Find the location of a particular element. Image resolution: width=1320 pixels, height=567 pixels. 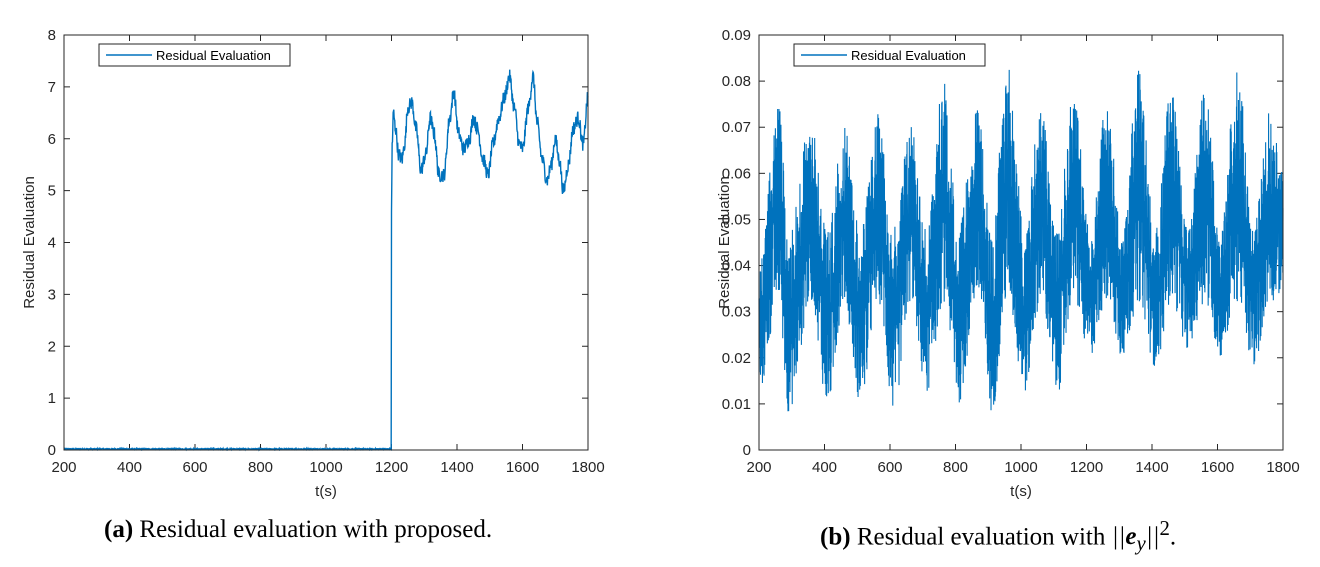

caption-b-norm-open: || is located at coordinates (1118, 537).